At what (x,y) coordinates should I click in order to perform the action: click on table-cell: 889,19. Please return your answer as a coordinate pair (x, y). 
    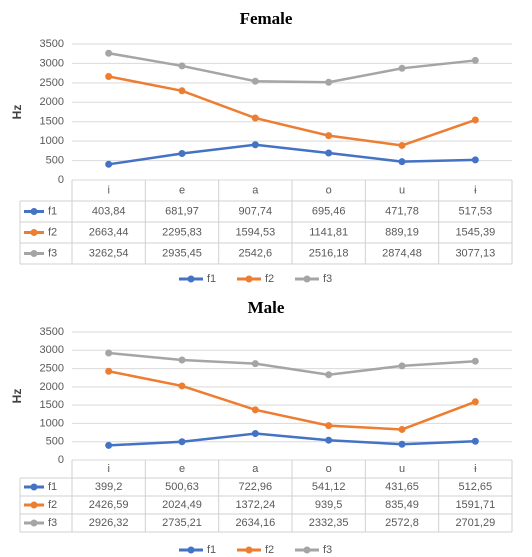
    Looking at the image, I should click on (402, 232).